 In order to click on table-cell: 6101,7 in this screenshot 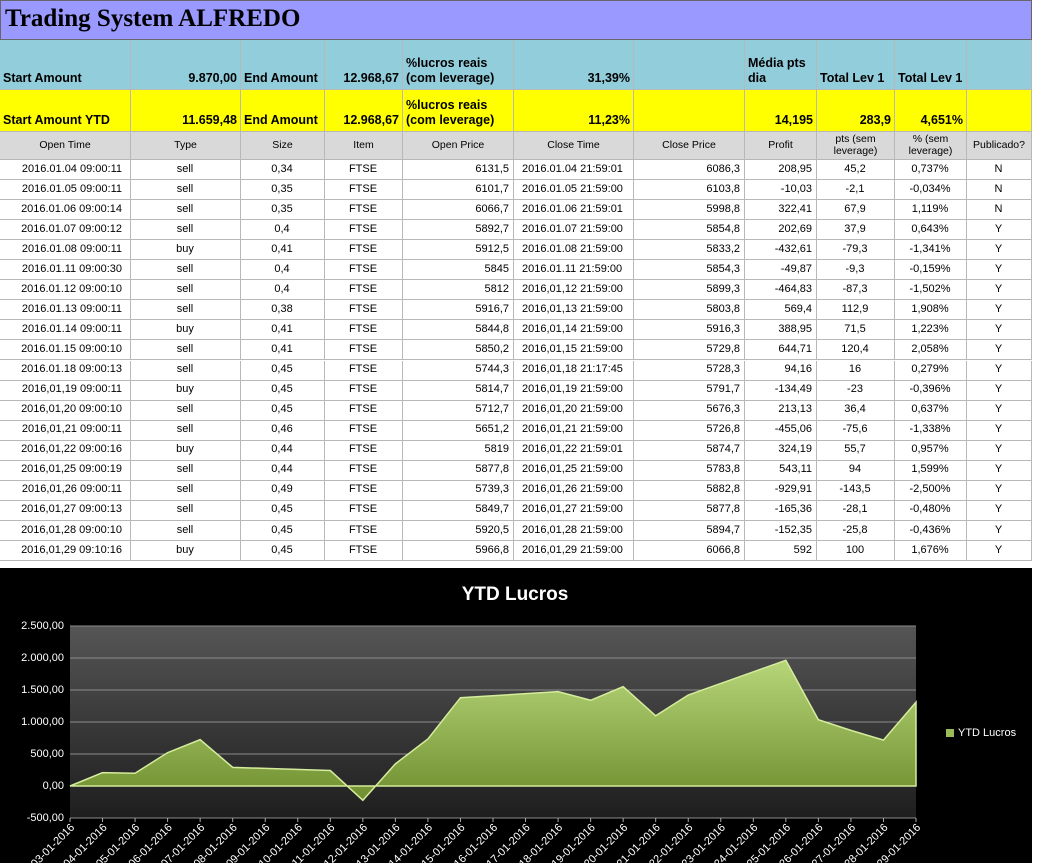, I will do `click(458, 190)`.